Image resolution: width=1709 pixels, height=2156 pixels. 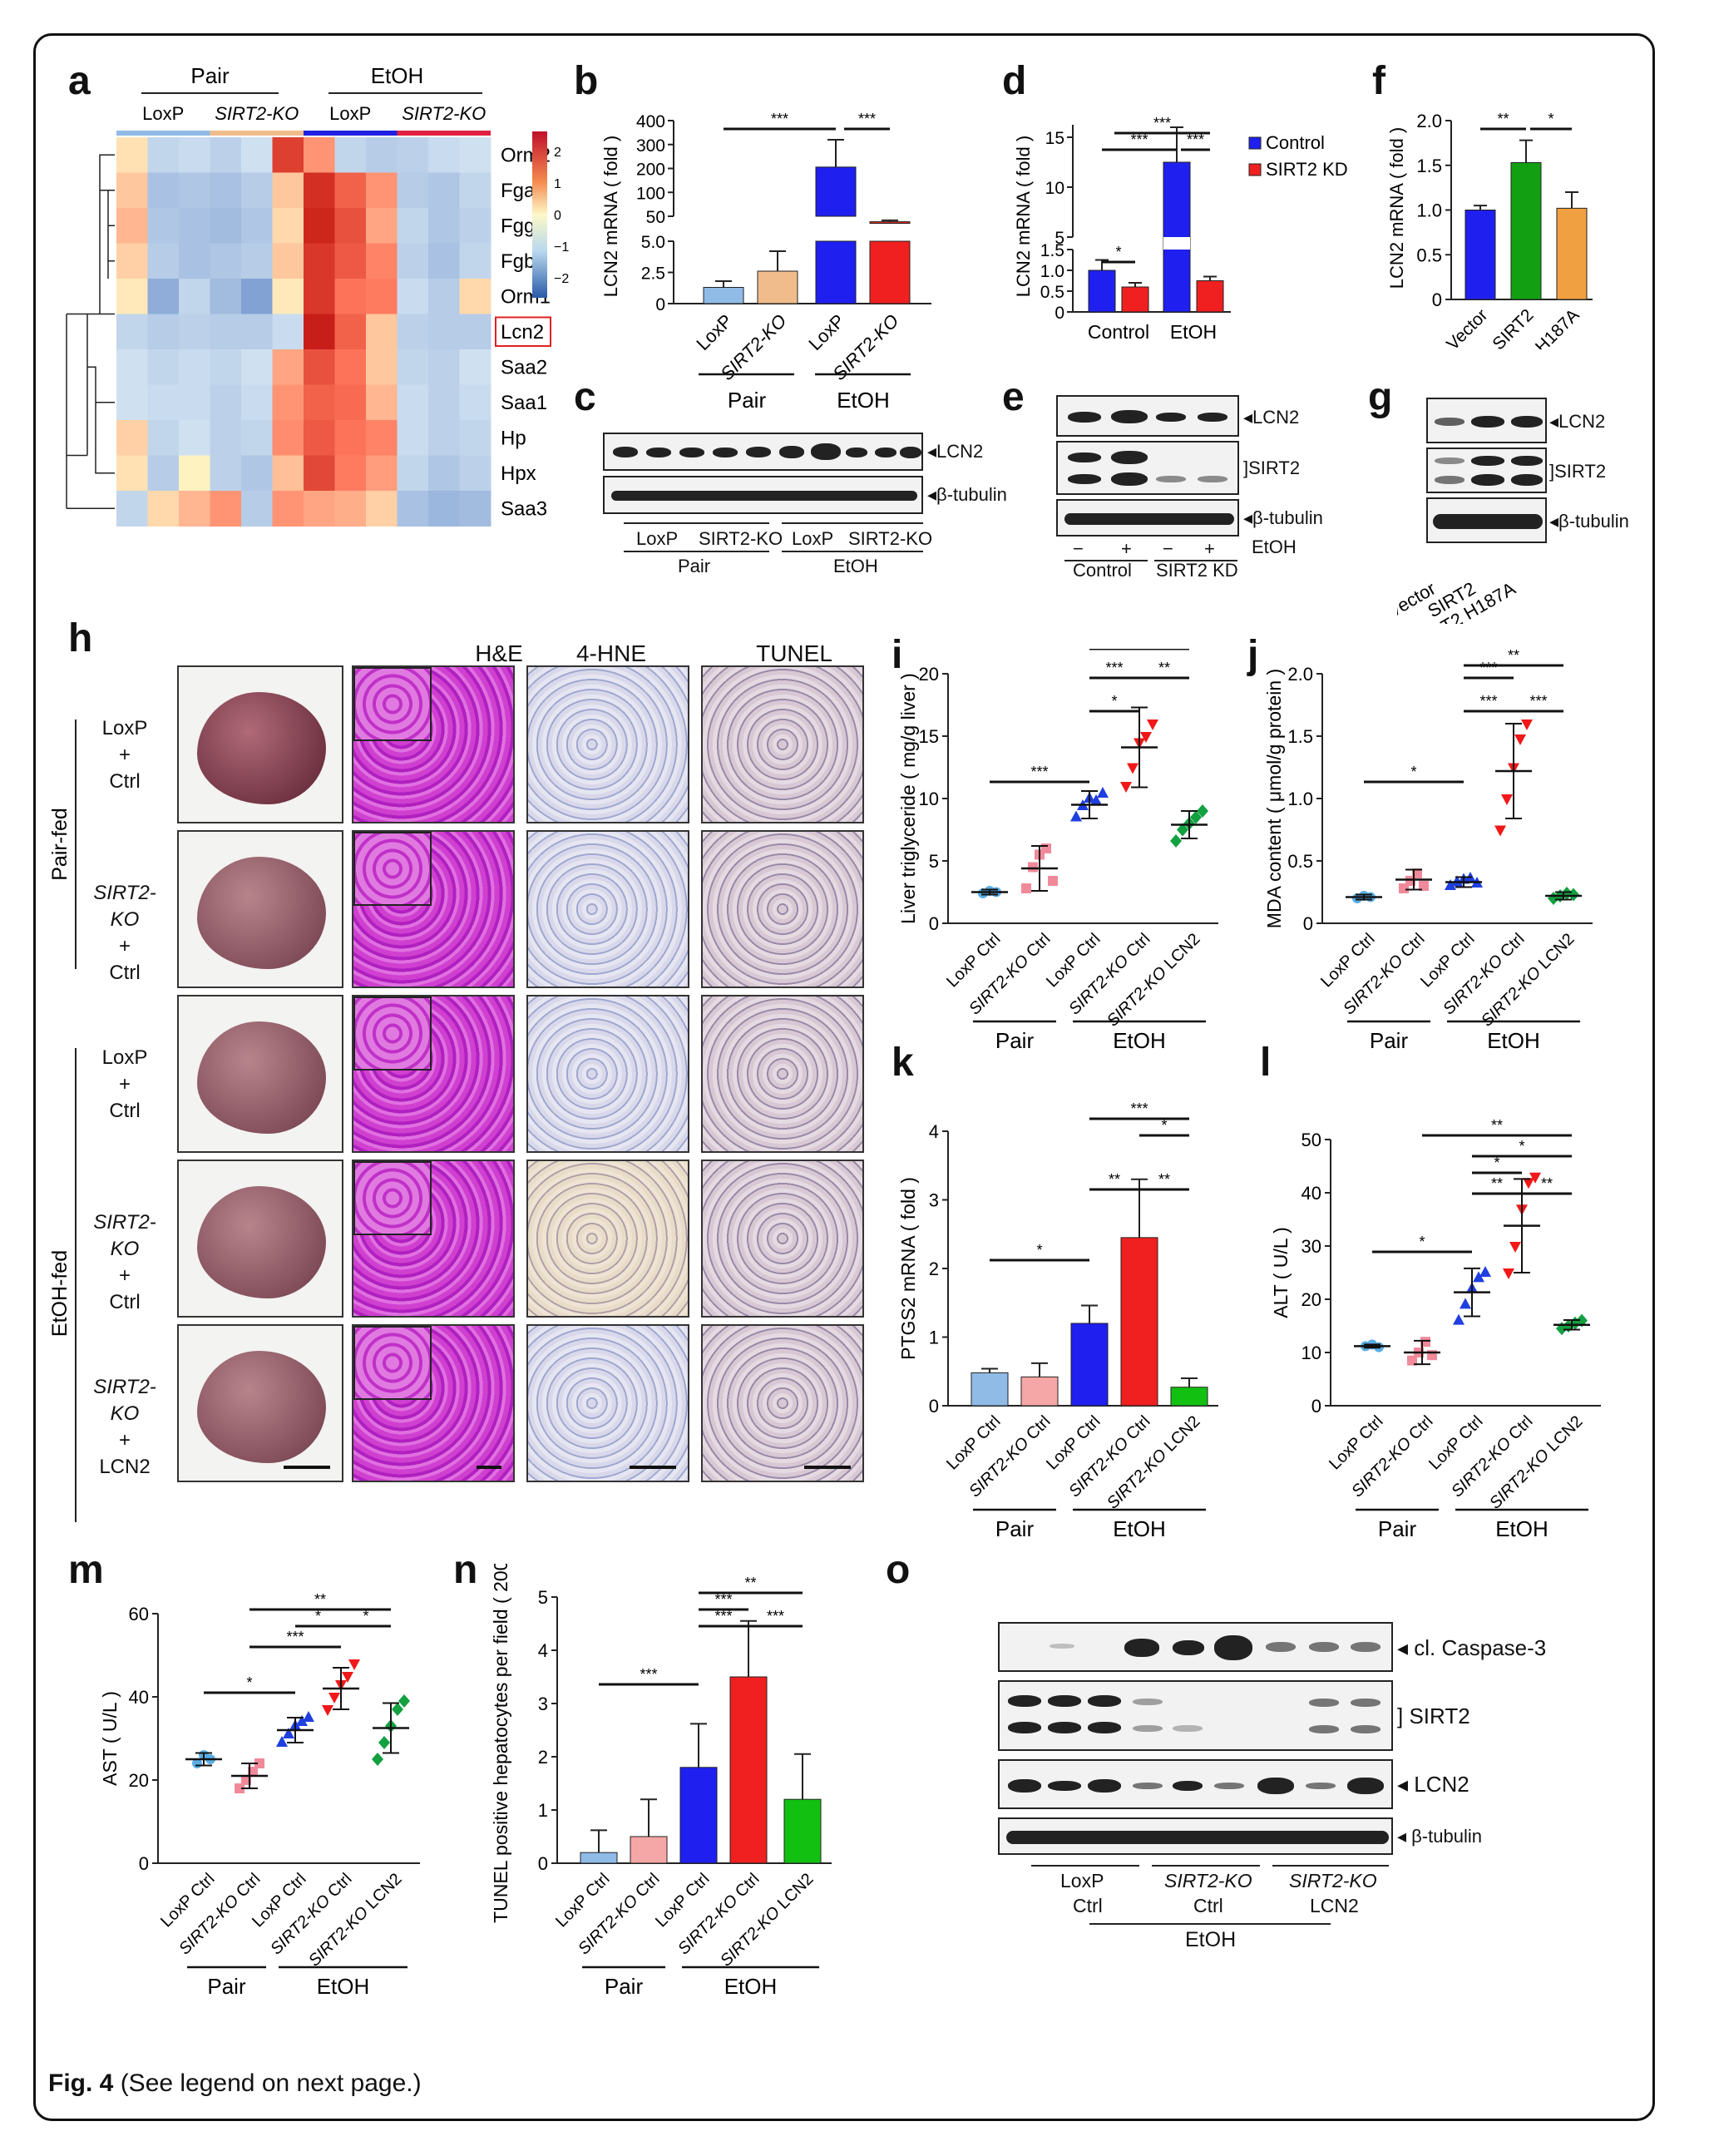 I want to click on heatmap-gene-label: Fgb, so click(x=518, y=261).